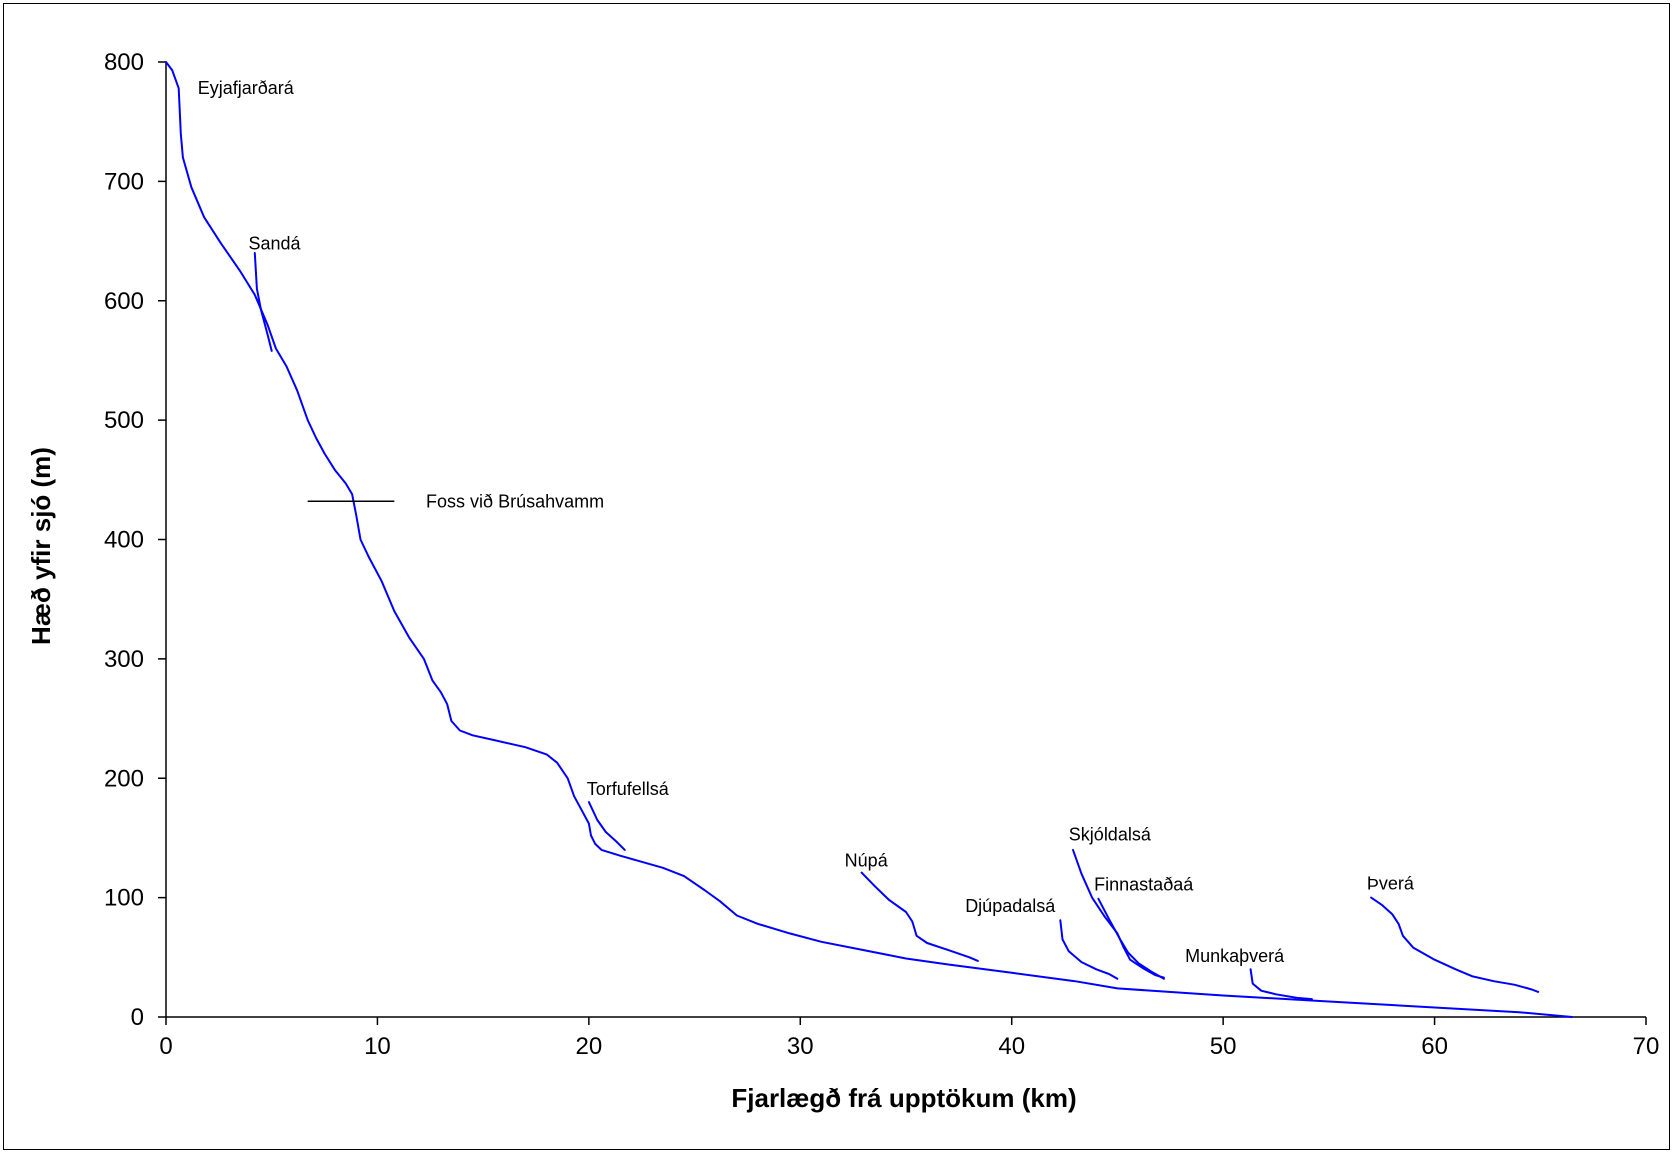 This screenshot has width=1675, height=1155. Describe the element at coordinates (124, 778) in the screenshot. I see `y-tick-label: 200` at that location.